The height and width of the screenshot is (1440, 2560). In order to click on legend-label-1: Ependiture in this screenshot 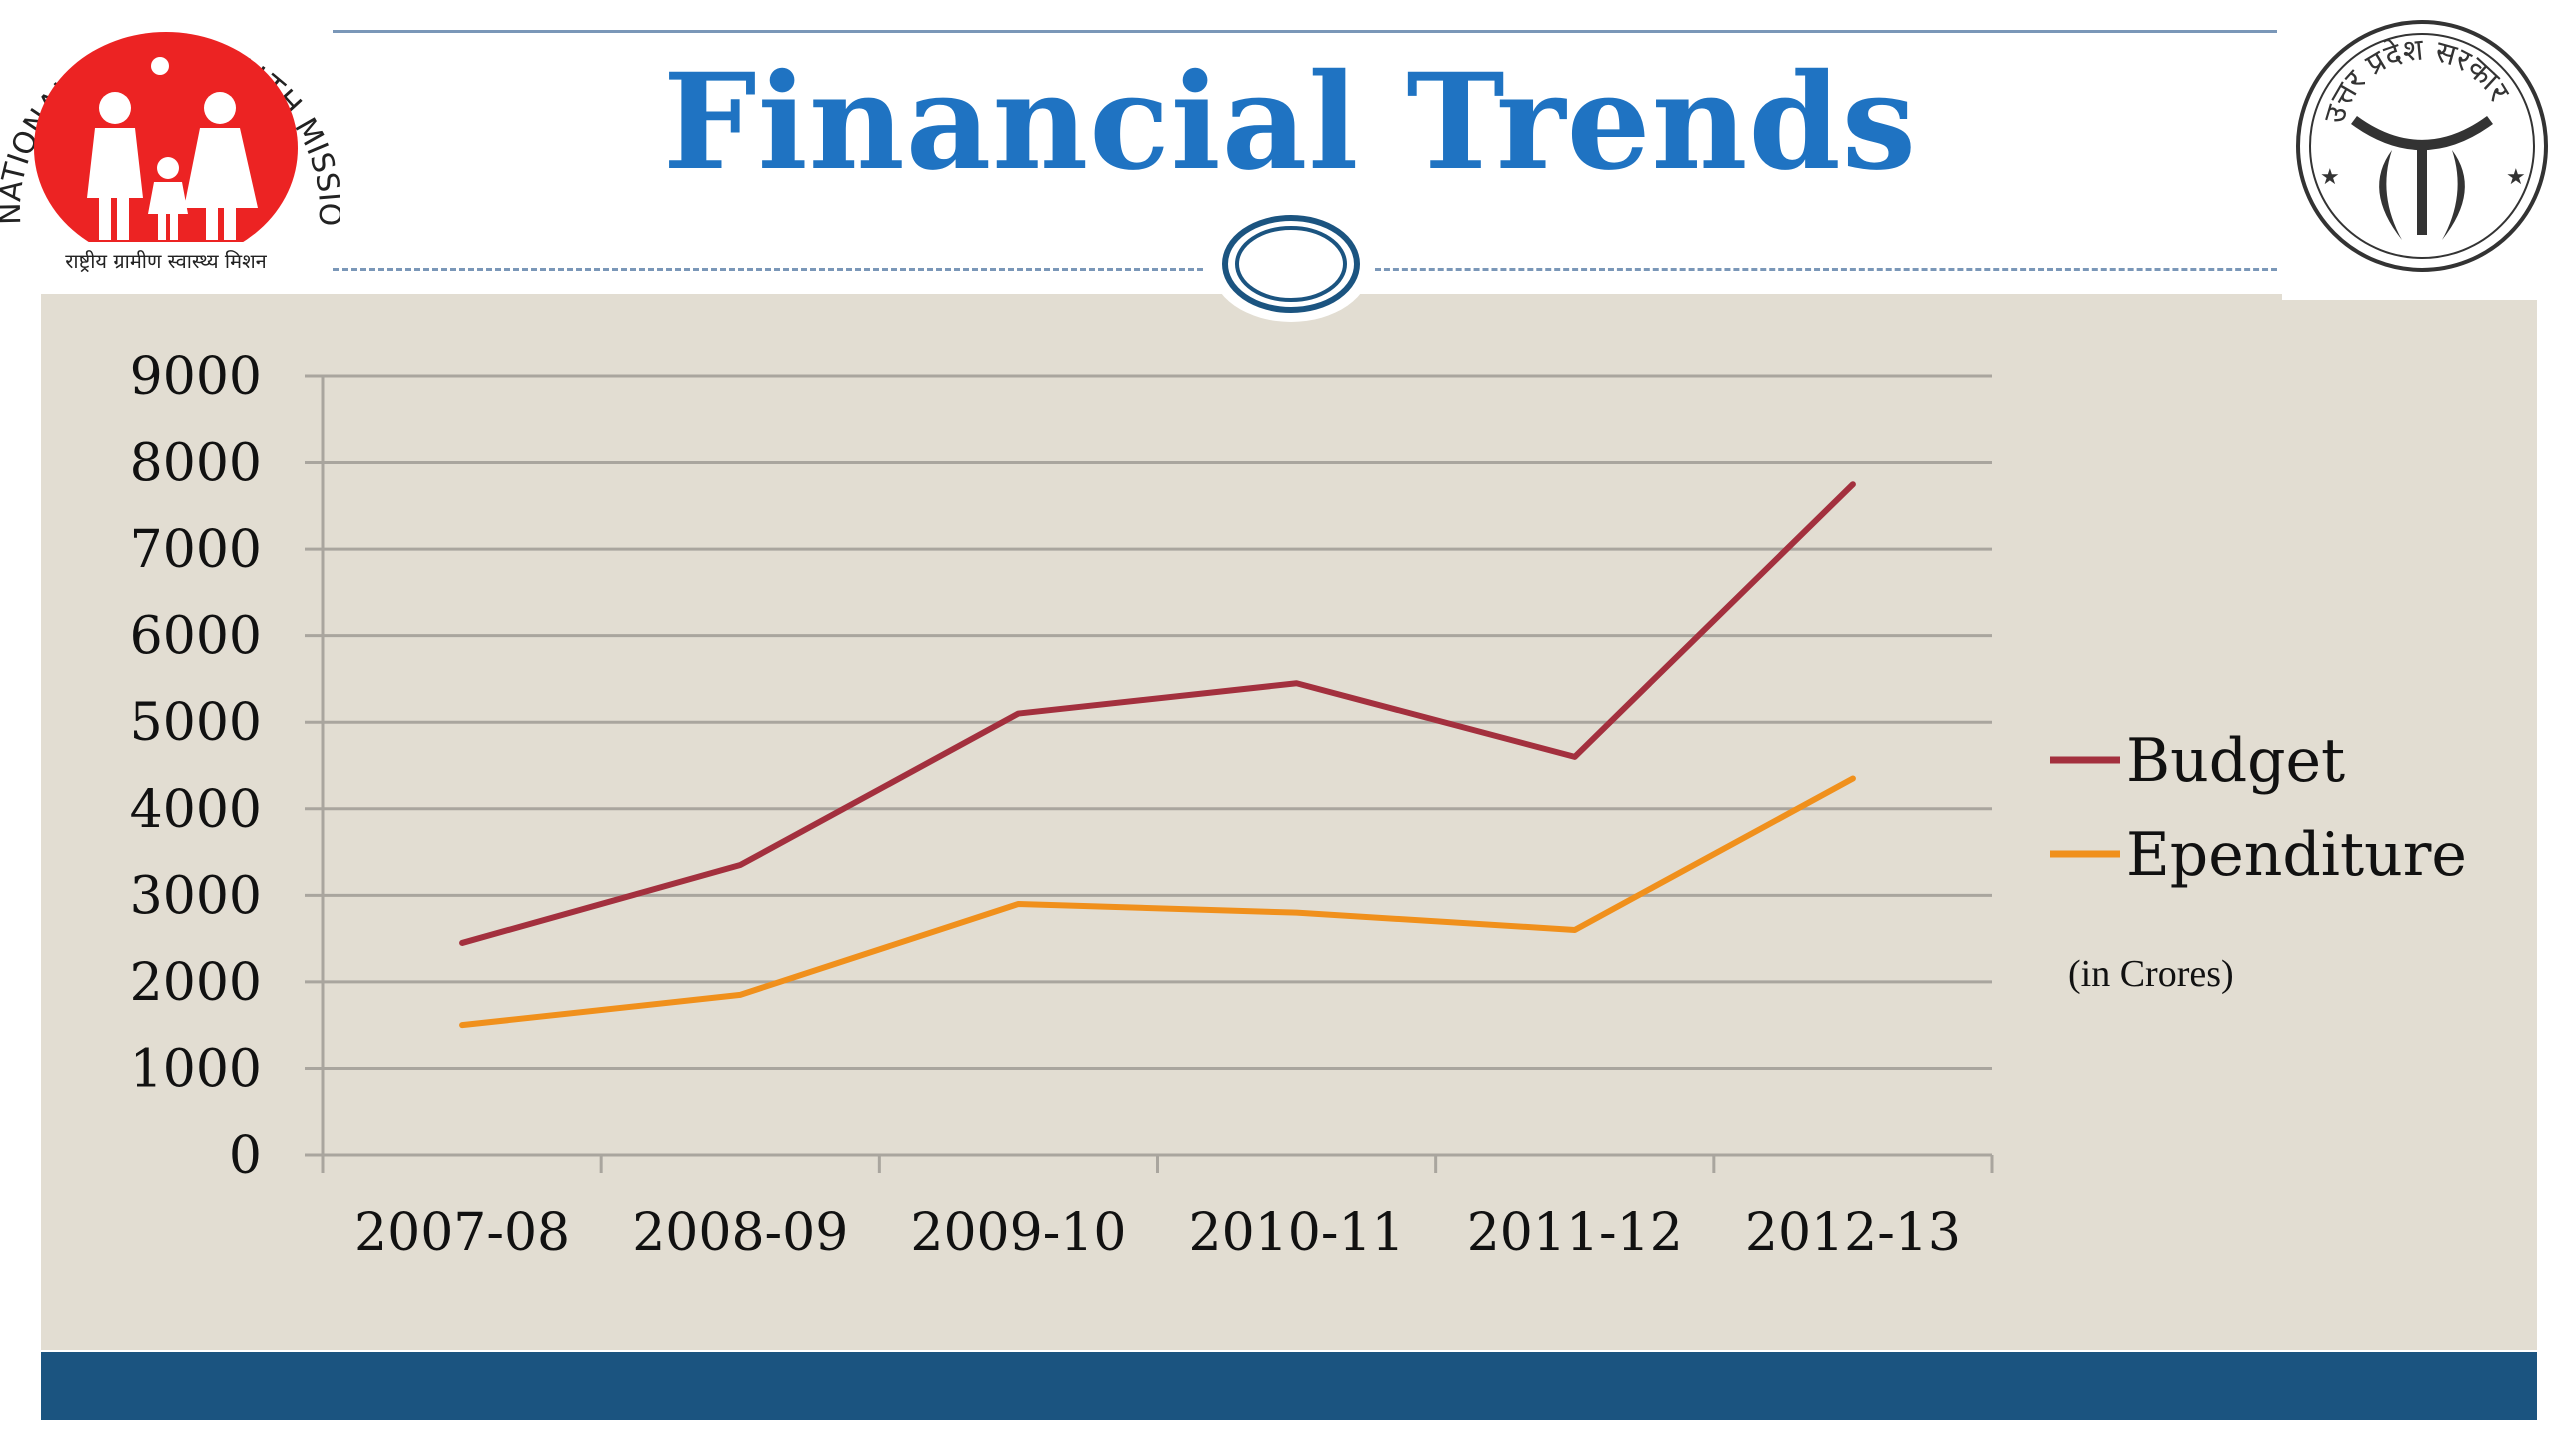, I will do `click(2296, 855)`.